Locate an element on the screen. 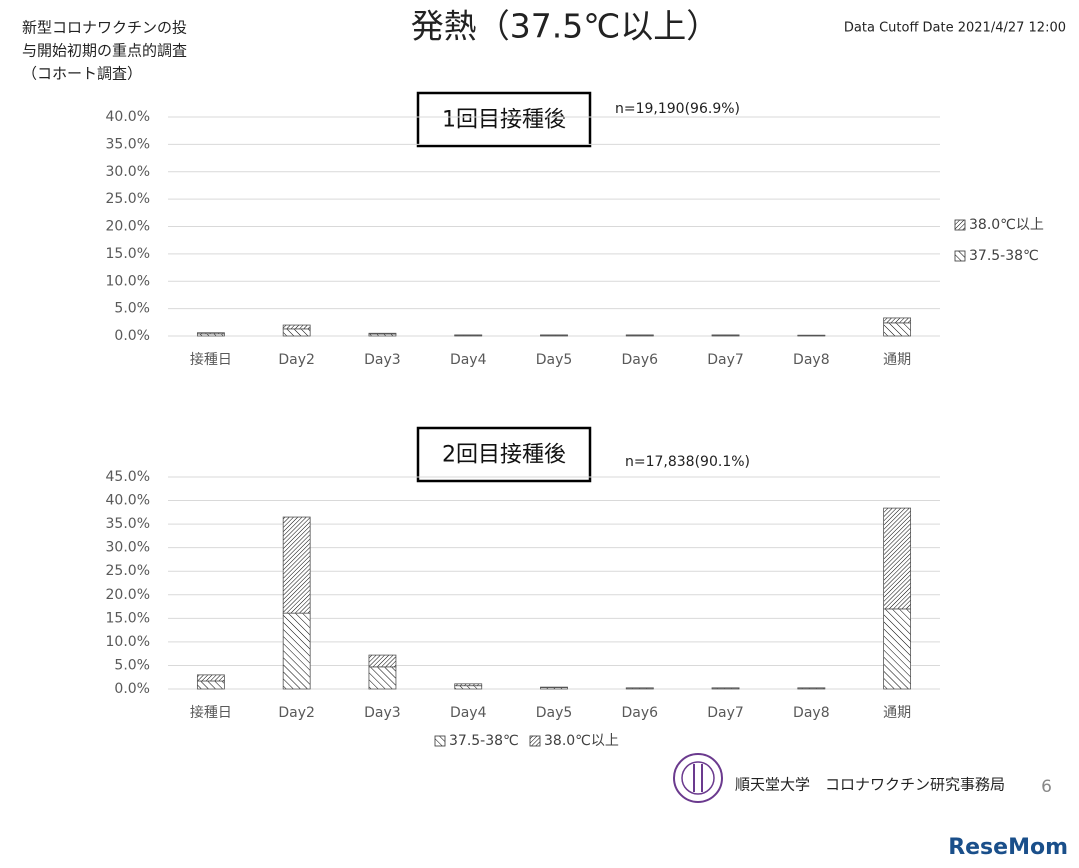 The image size is (1079, 868). sample-size: n=17,838(90.1%) is located at coordinates (687, 462).